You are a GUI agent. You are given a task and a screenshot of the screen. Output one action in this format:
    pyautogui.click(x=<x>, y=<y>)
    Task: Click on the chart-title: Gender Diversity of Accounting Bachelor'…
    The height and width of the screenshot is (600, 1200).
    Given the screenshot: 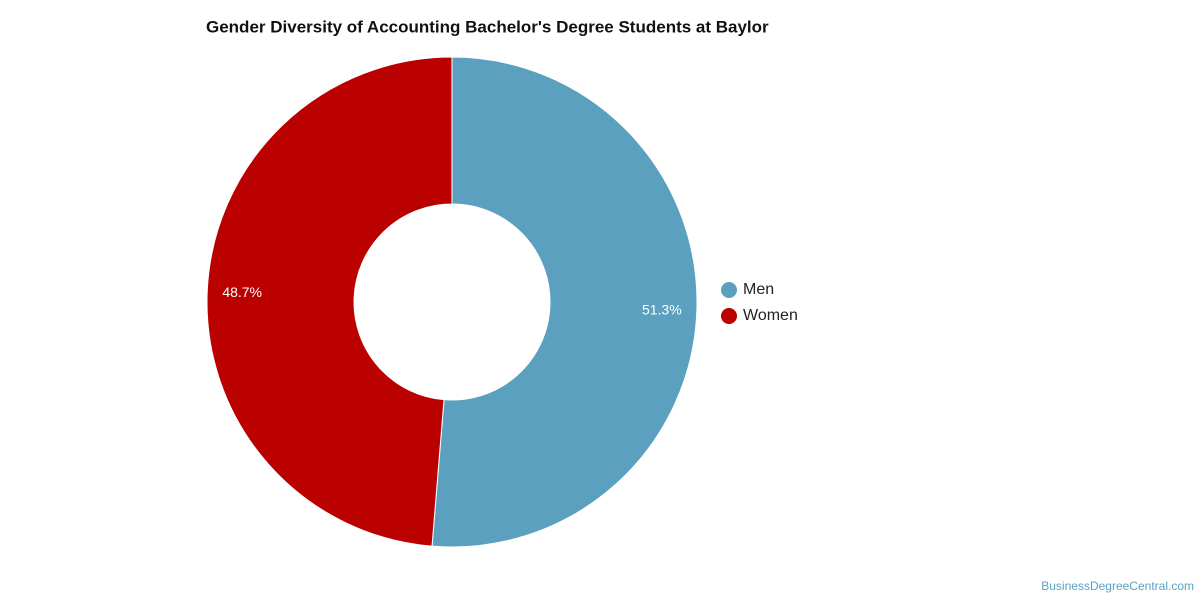 What is the action you would take?
    pyautogui.click(x=487, y=26)
    